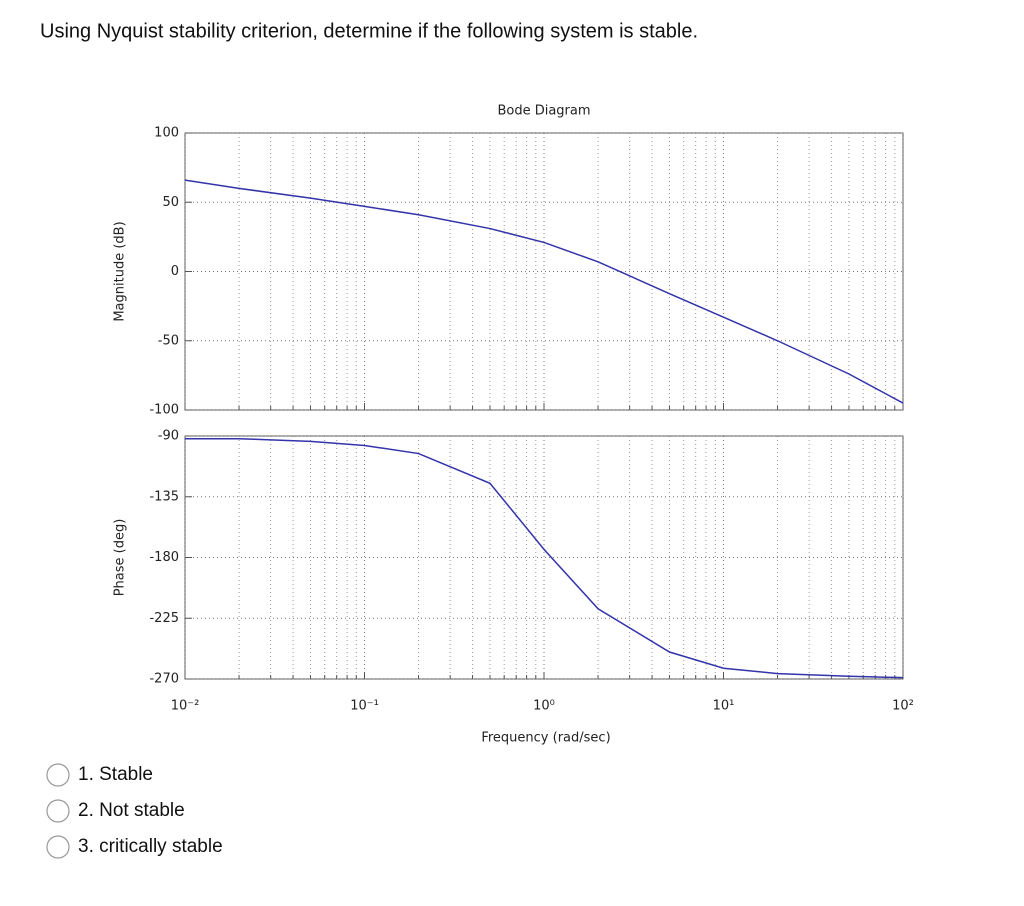 This screenshot has height=906, width=1024. What do you see at coordinates (364, 706) in the screenshot?
I see `x-tick-label: 10⁻¹` at bounding box center [364, 706].